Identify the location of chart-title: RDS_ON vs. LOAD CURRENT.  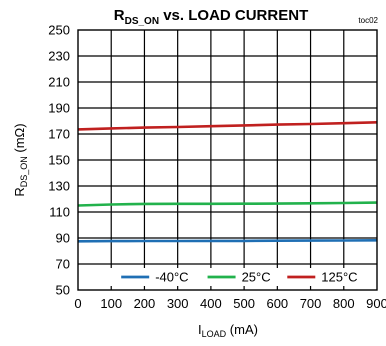
(211, 17).